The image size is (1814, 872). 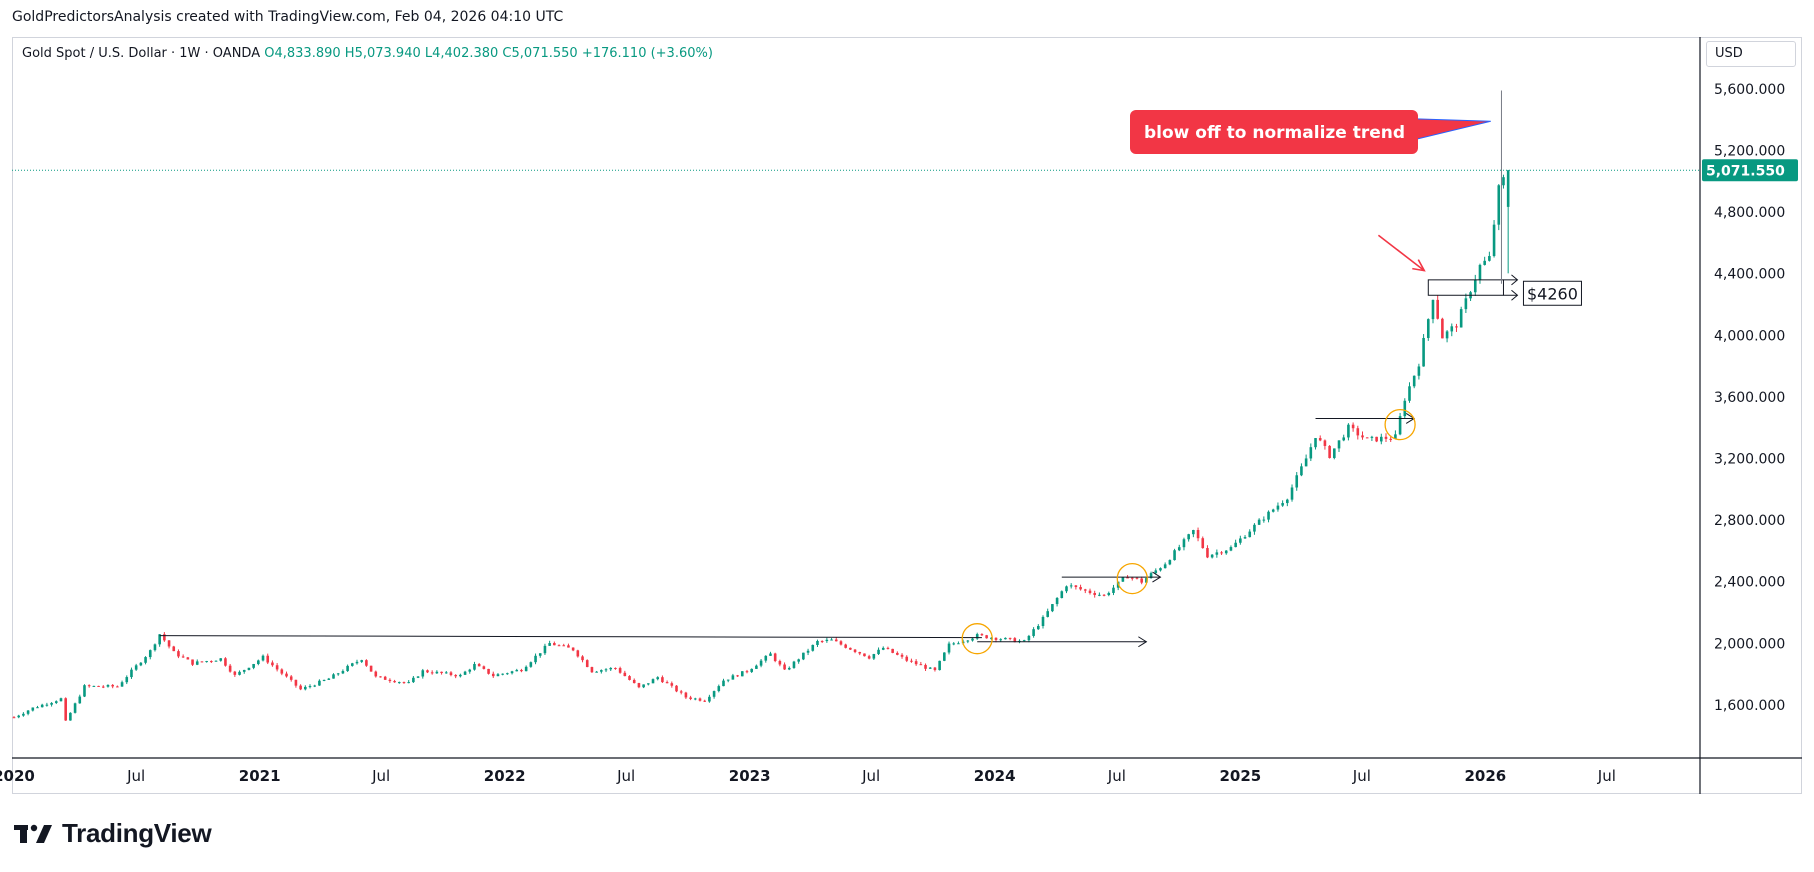 I want to click on y-tick-label: 2,800.000, so click(x=1749, y=521).